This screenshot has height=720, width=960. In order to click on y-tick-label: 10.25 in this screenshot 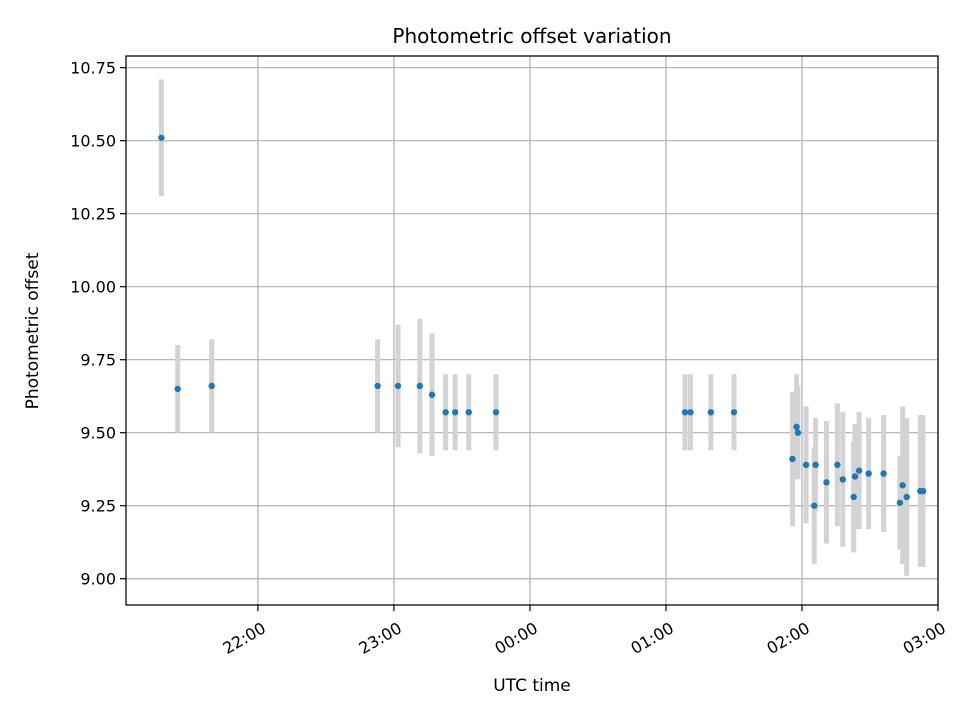, I will do `click(93, 214)`.